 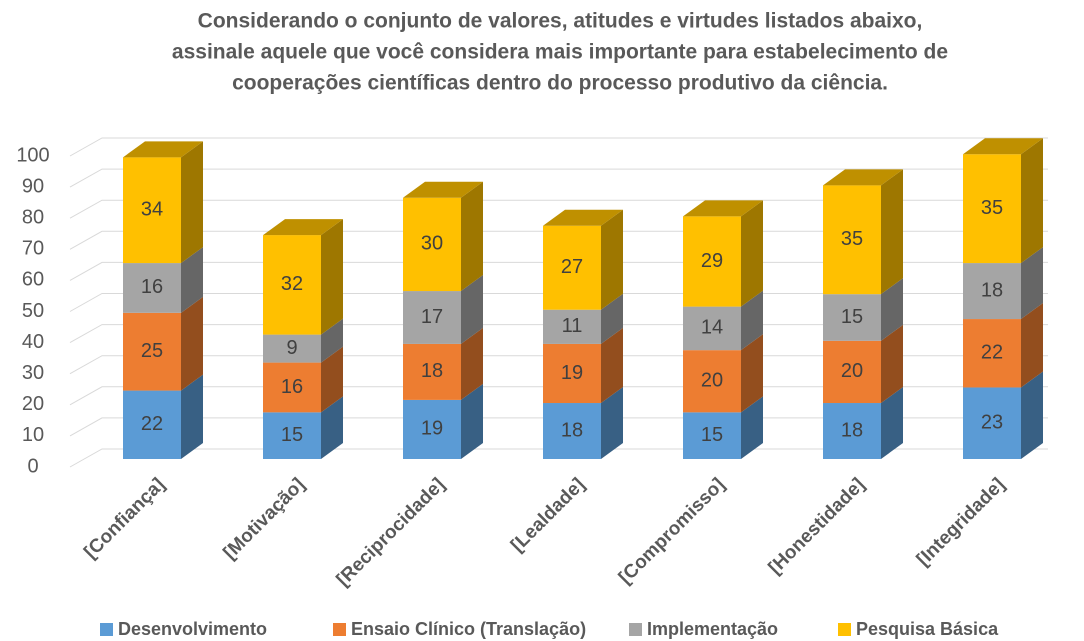 I want to click on data-label: 16, so click(x=152, y=287).